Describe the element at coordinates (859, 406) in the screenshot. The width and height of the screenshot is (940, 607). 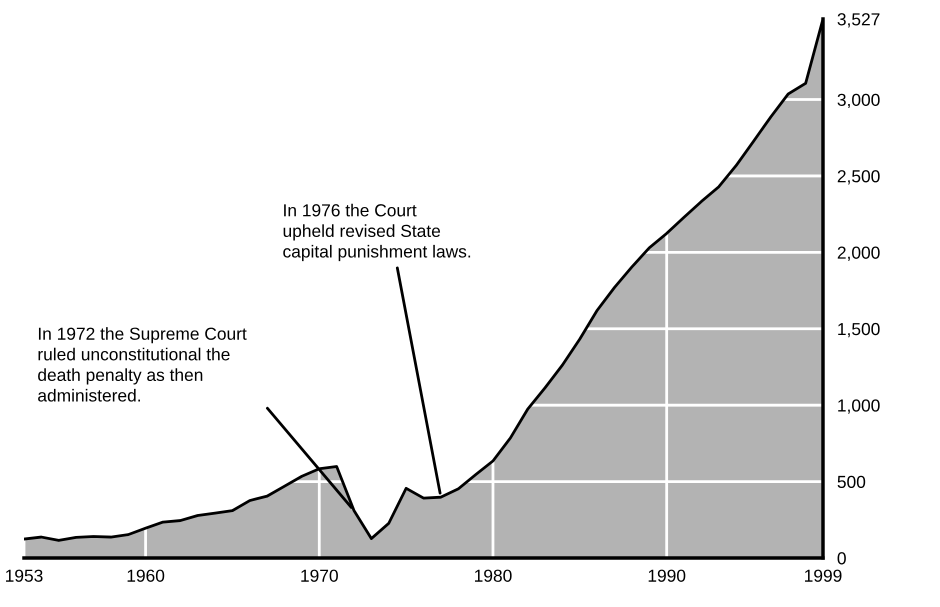
I see `y-tick-label: 1,000` at that location.